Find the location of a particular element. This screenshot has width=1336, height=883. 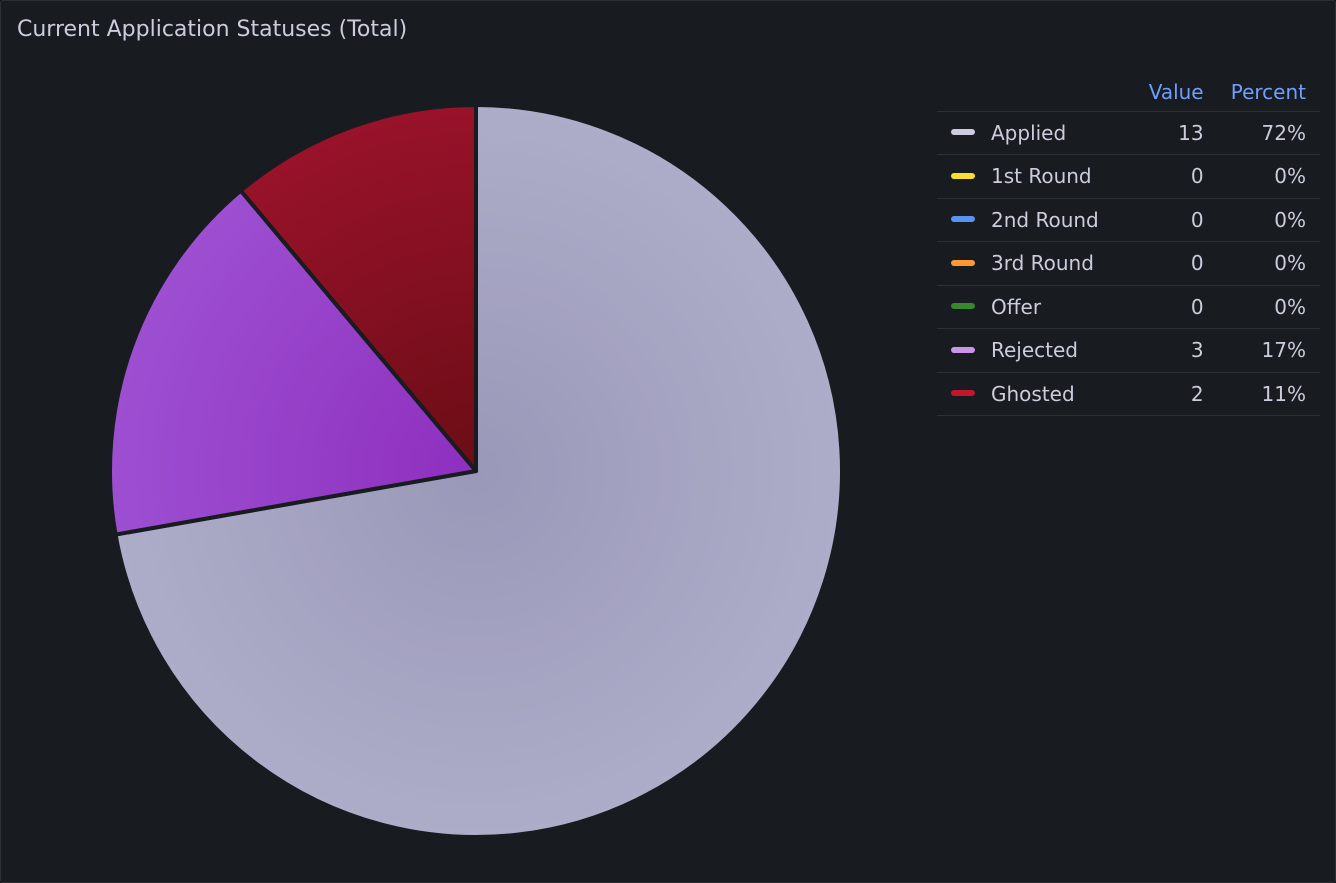

legend-item: Offer 0 0% is located at coordinates (1128, 307).